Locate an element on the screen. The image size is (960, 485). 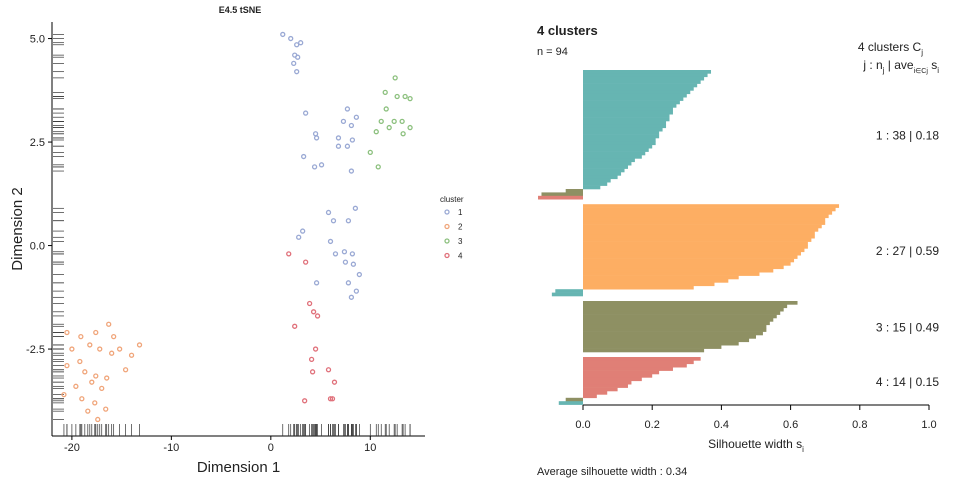
cluster-header-2-b: | ave is located at coordinates (898, 65).